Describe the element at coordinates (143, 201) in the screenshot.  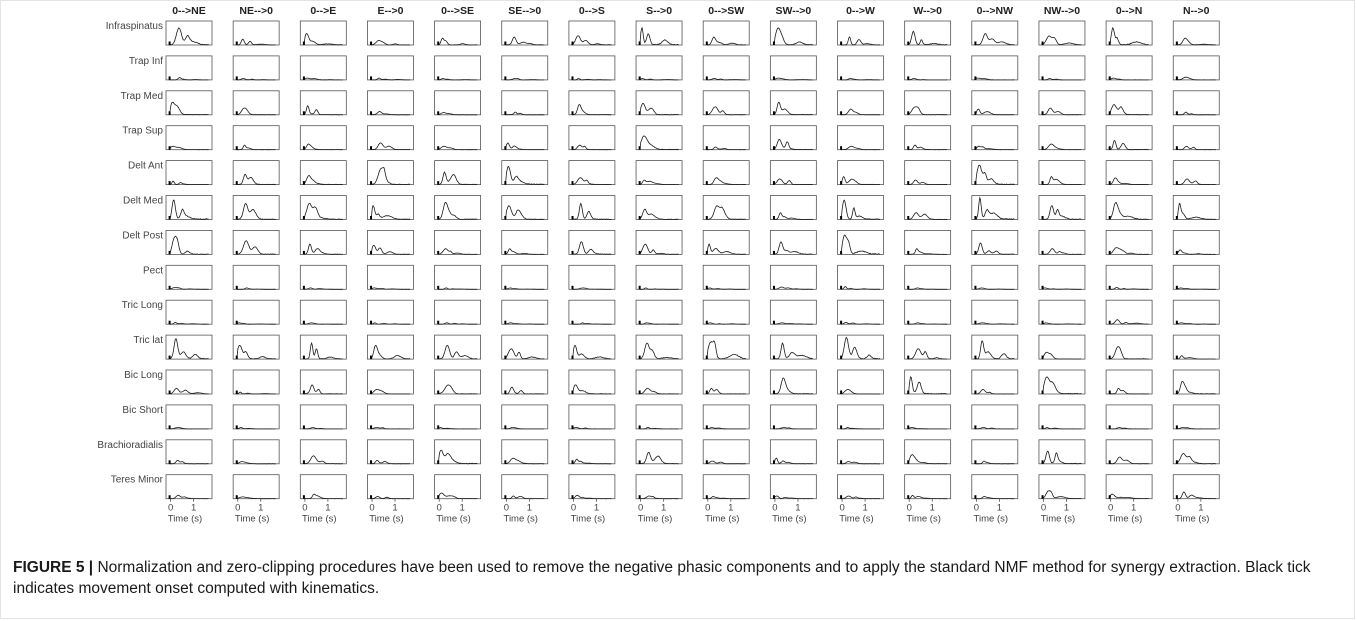
I see `row-label: Delt Med` at that location.